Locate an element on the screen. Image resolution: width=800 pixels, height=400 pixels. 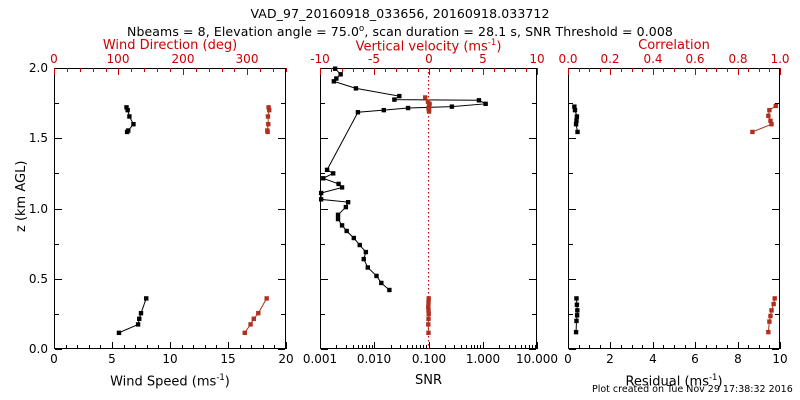
axis-tick-label: 6 is located at coordinates (695, 359).